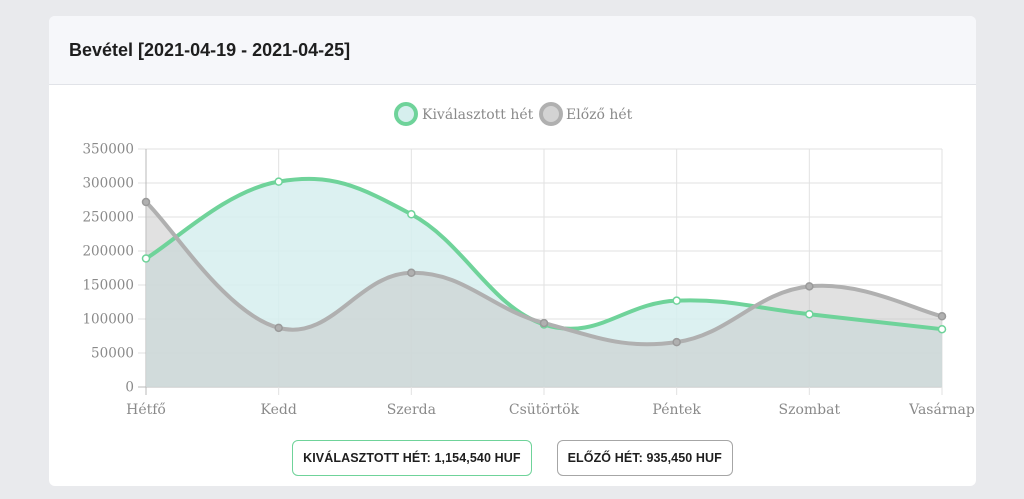 Image resolution: width=1024 pixels, height=499 pixels. What do you see at coordinates (108, 150) in the screenshot?
I see `y-tick-label: 350000` at bounding box center [108, 150].